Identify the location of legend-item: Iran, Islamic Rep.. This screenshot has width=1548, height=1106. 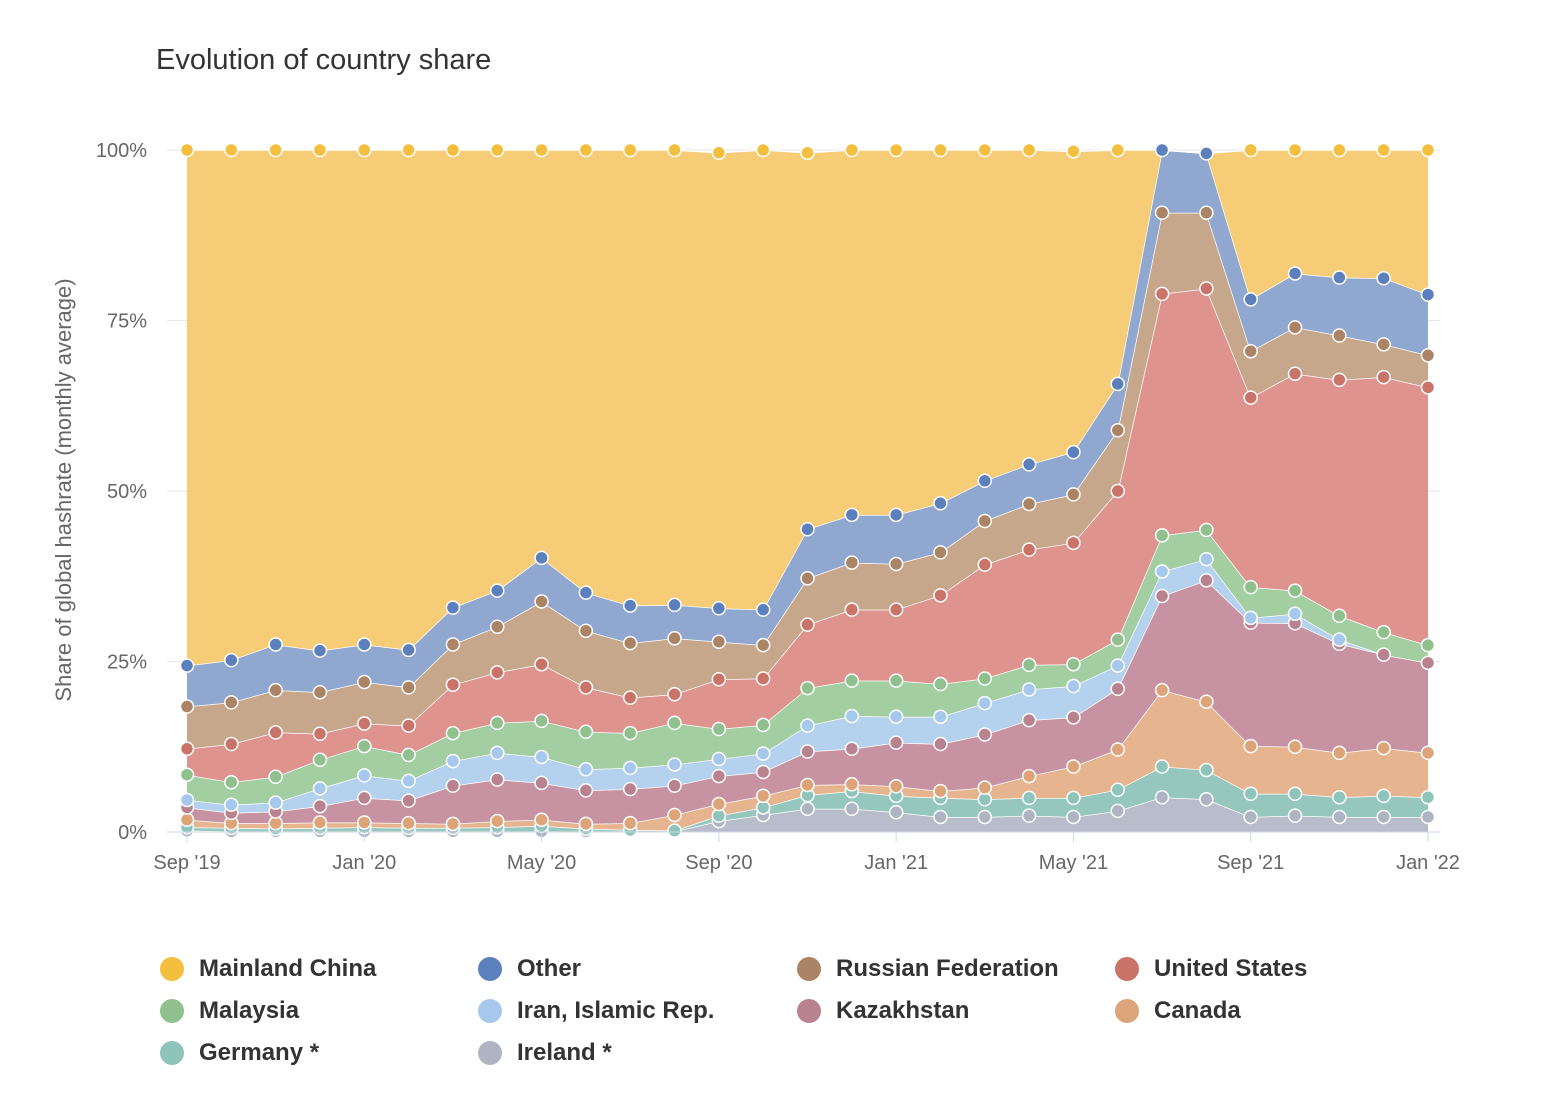
(596, 1011).